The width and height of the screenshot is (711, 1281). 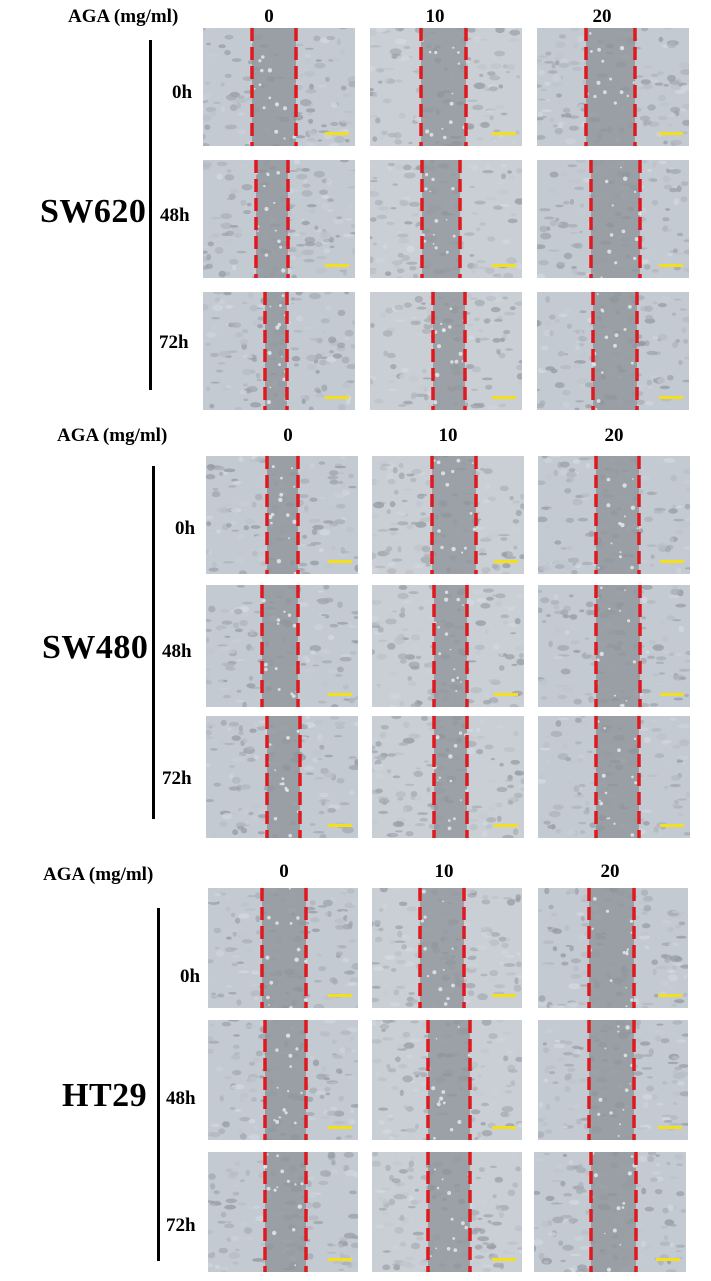 What do you see at coordinates (93, 211) in the screenshot?
I see `cell-line-label: SW620` at bounding box center [93, 211].